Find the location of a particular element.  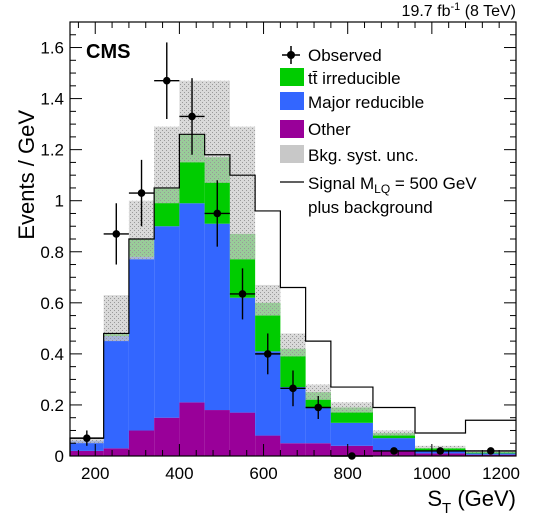

legend-tt-label: tt̄ irreducible is located at coordinates (354, 78).